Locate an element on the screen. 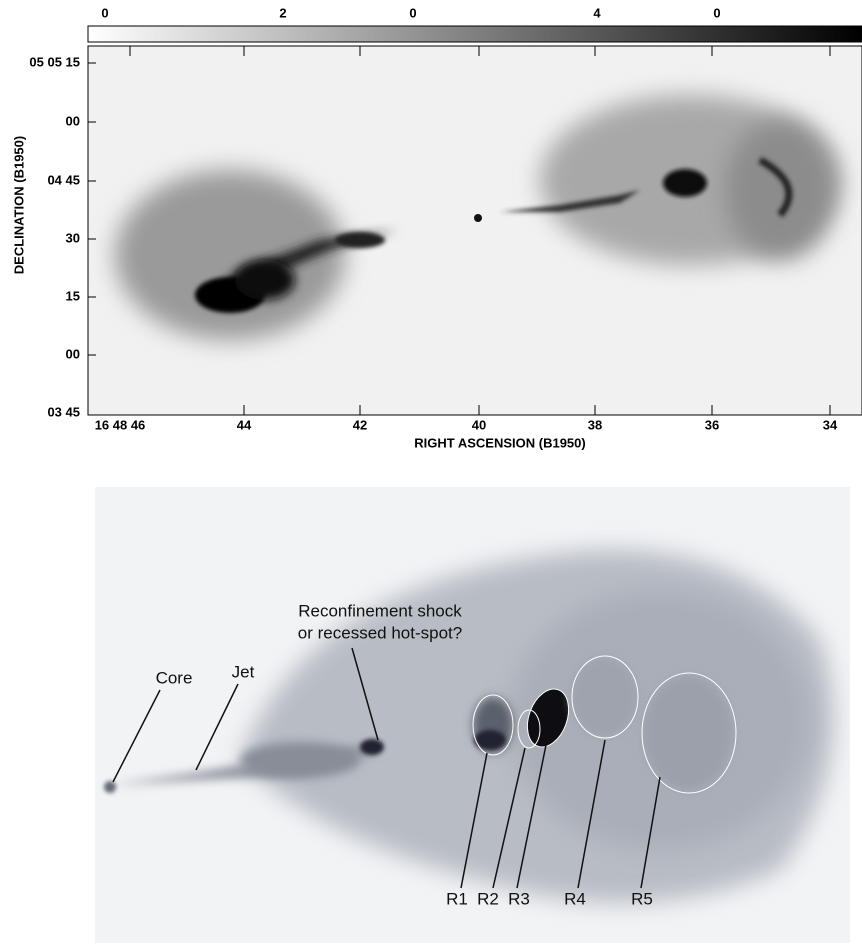 The height and width of the screenshot is (948, 862). annotation: Jet is located at coordinates (243, 671).